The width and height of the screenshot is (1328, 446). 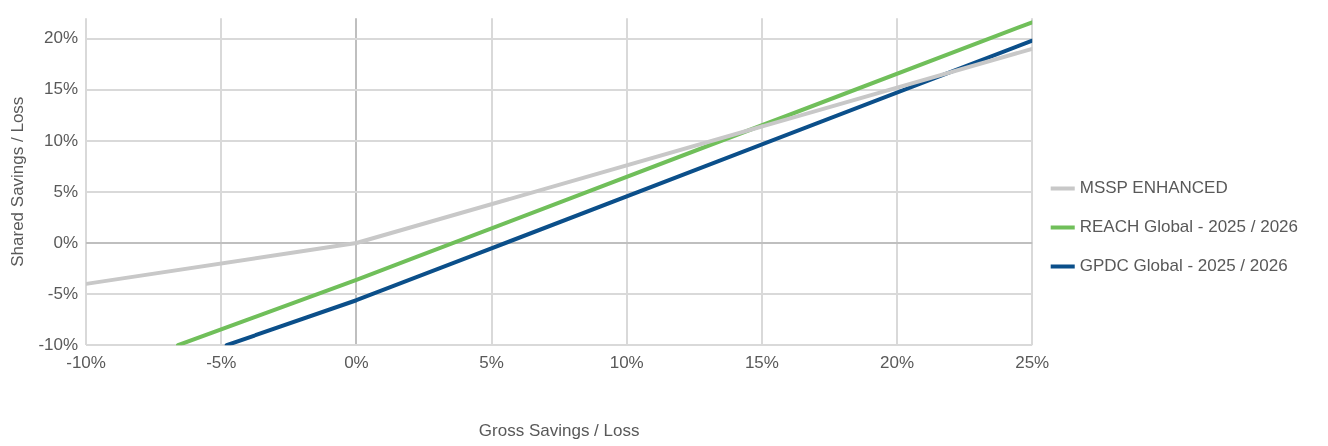 I want to click on y-tick-label: 15%, so click(x=61, y=89).